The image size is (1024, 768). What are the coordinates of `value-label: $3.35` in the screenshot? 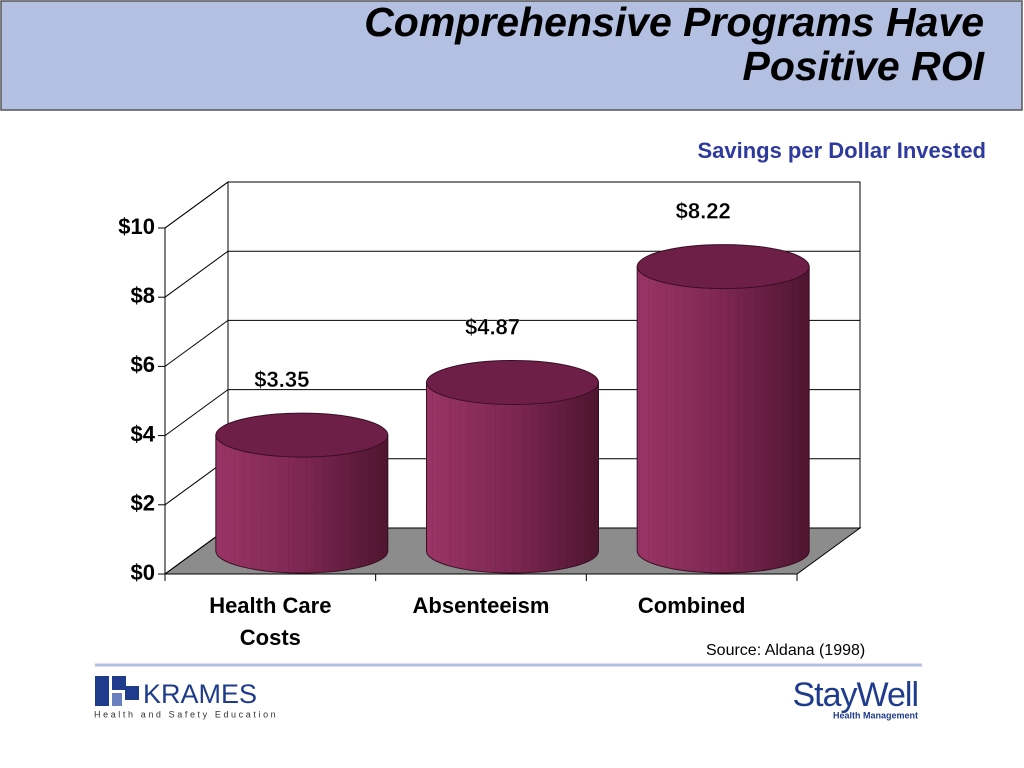 It's located at (281, 379).